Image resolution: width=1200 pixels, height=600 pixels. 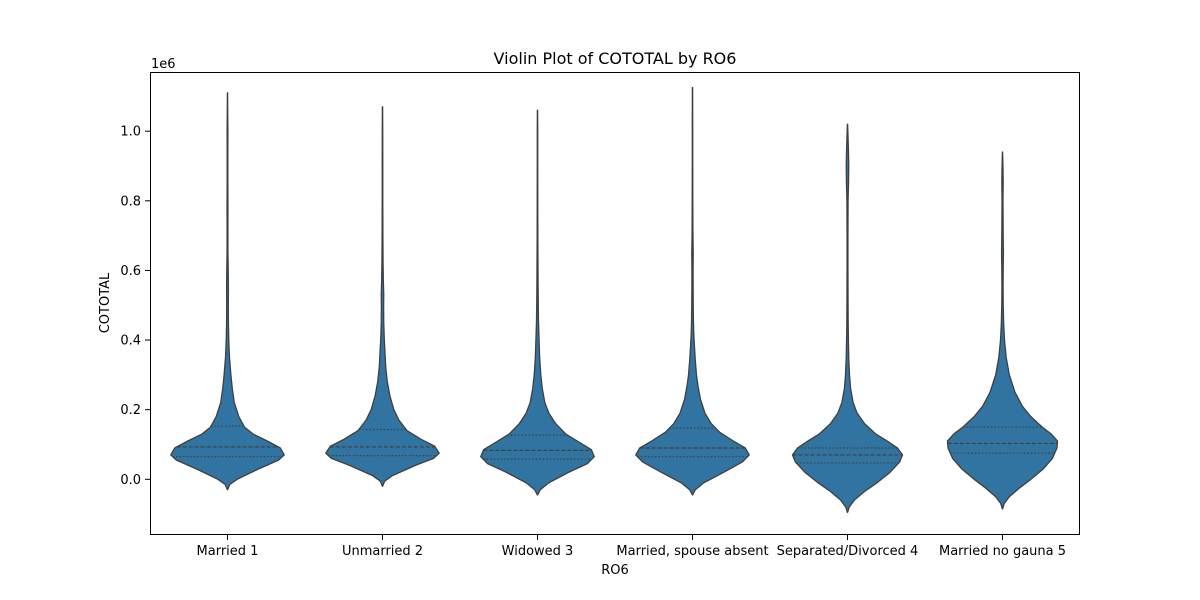 I want to click on x-tick-label: Married, spouse absent, so click(x=692, y=551).